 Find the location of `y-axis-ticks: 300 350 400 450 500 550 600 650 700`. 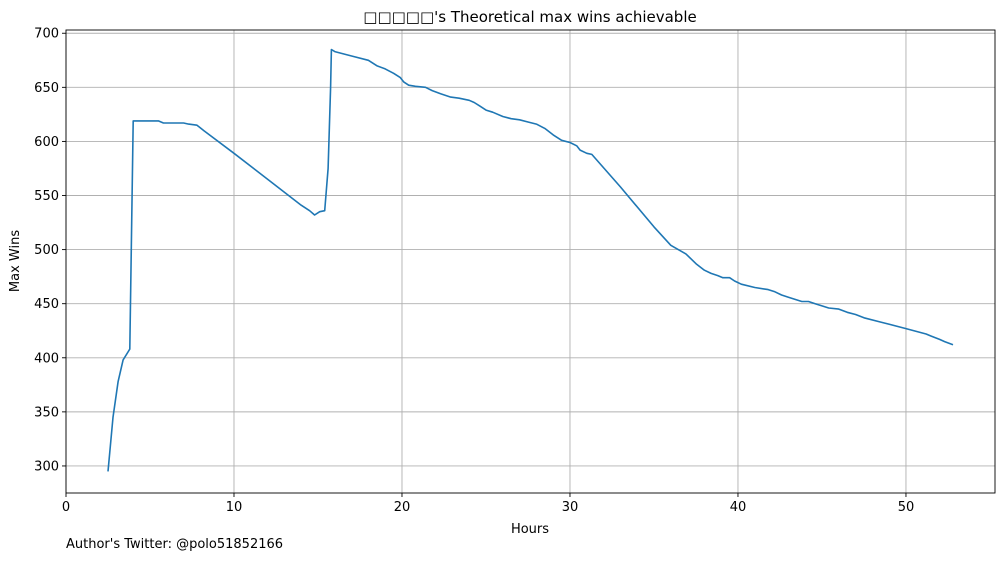

y-axis-ticks: 300 350 400 450 500 550 600 650 700 is located at coordinates (50, 250).